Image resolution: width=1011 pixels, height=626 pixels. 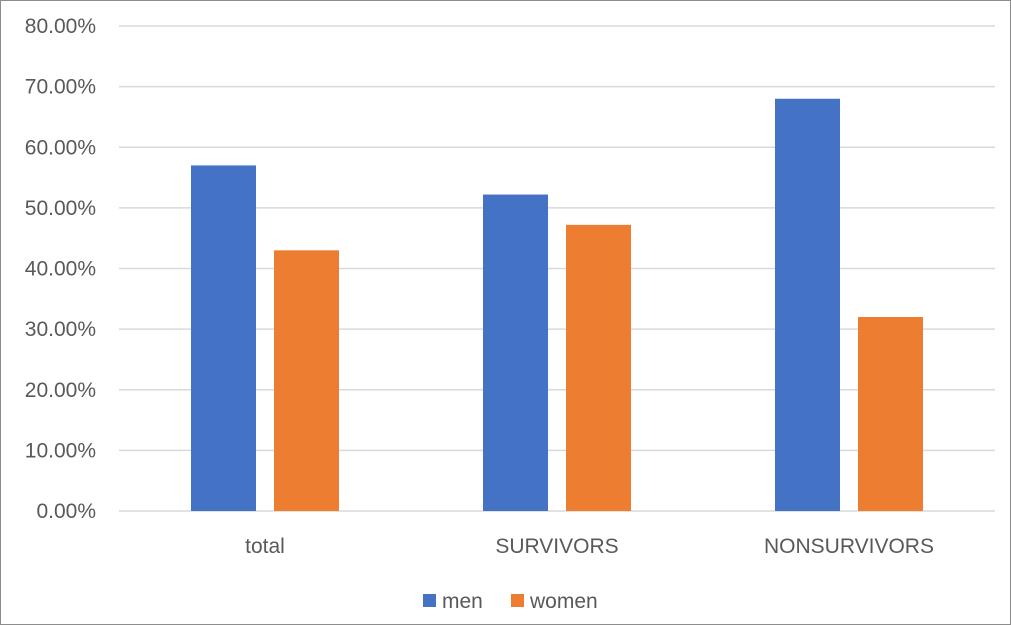 What do you see at coordinates (890, 414) in the screenshot?
I see `bar-women-nonsurvivors` at bounding box center [890, 414].